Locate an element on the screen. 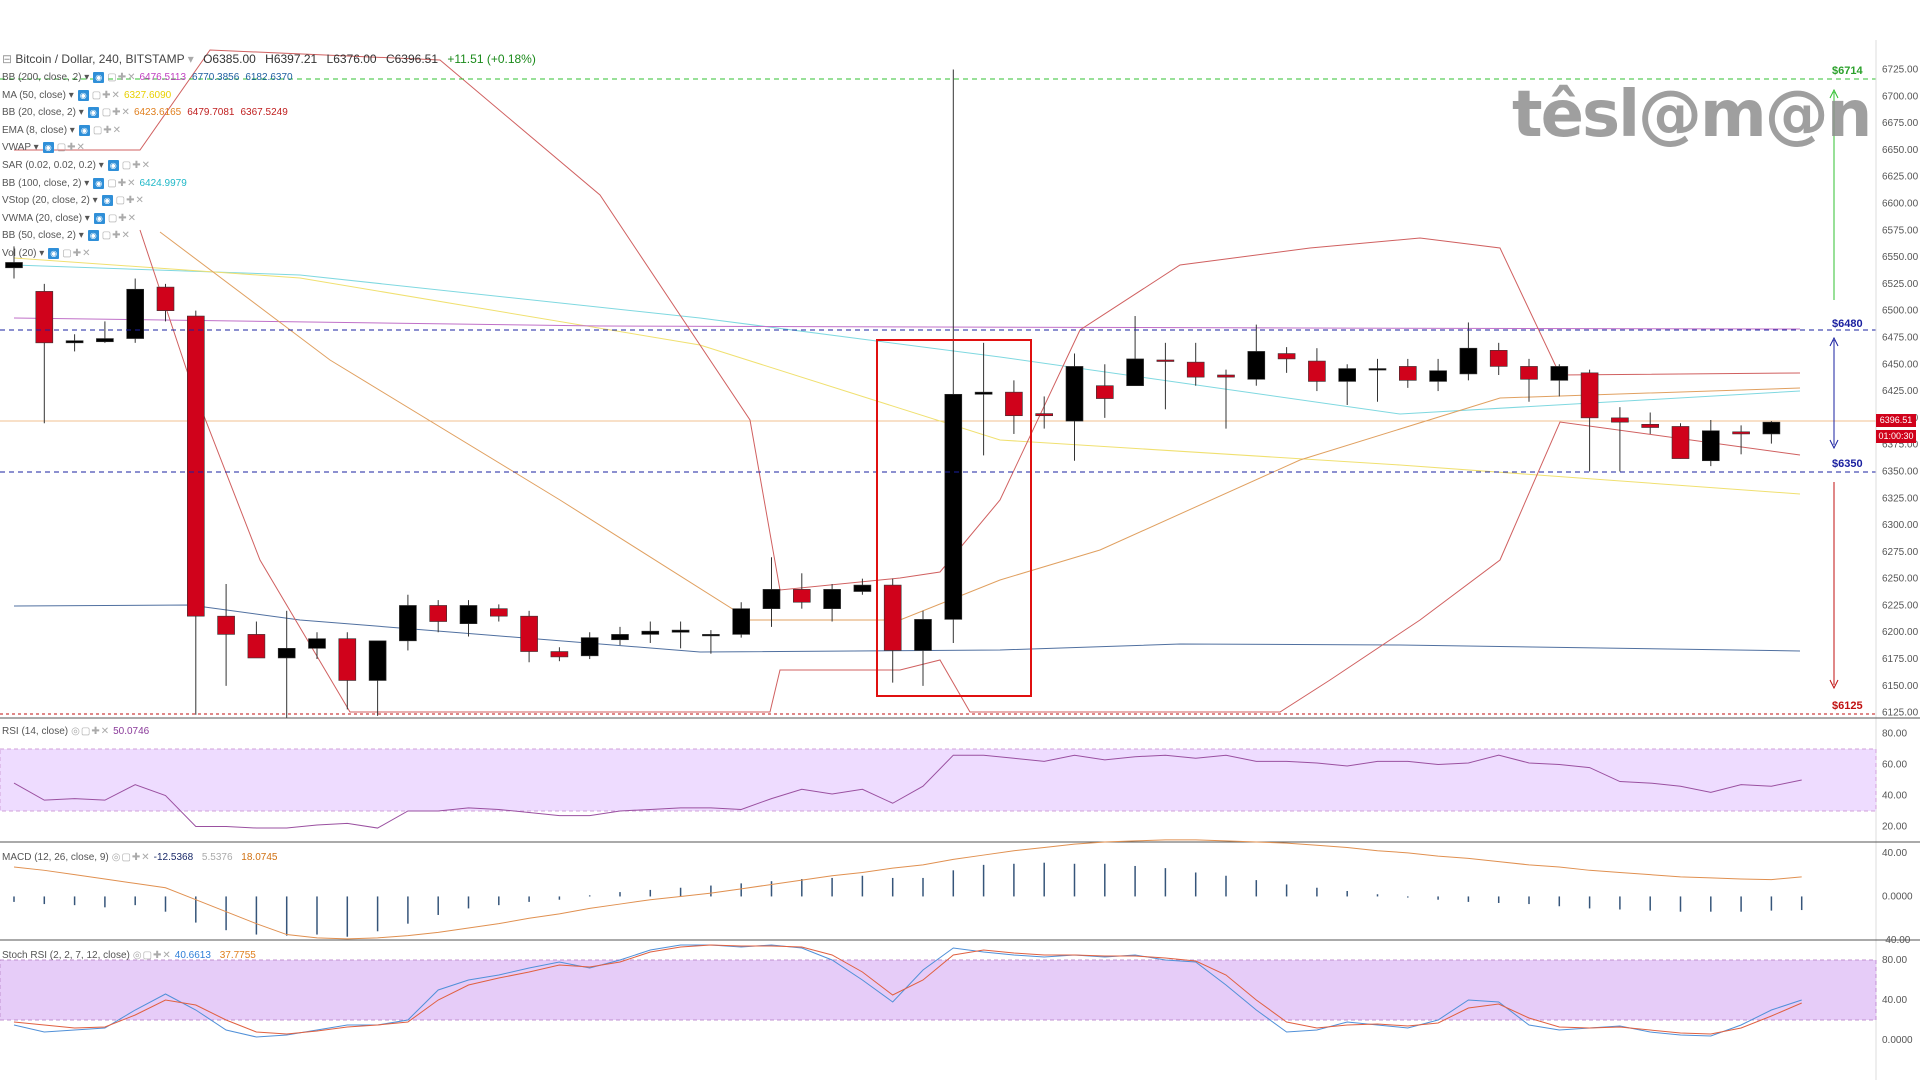 The image size is (1920, 1080). arrow-head-red is located at coordinates (1834, 684).